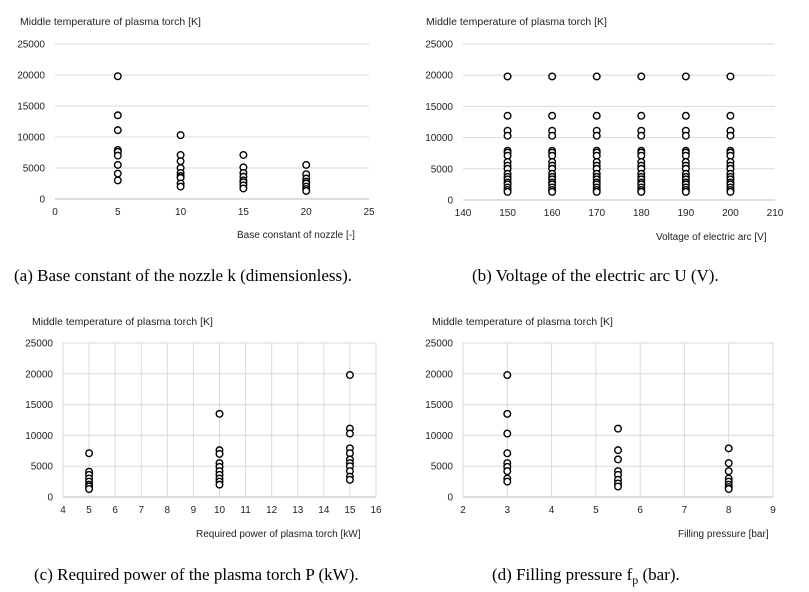  What do you see at coordinates (376, 510) in the screenshot?
I see `panel-c-xtick-label: 16` at bounding box center [376, 510].